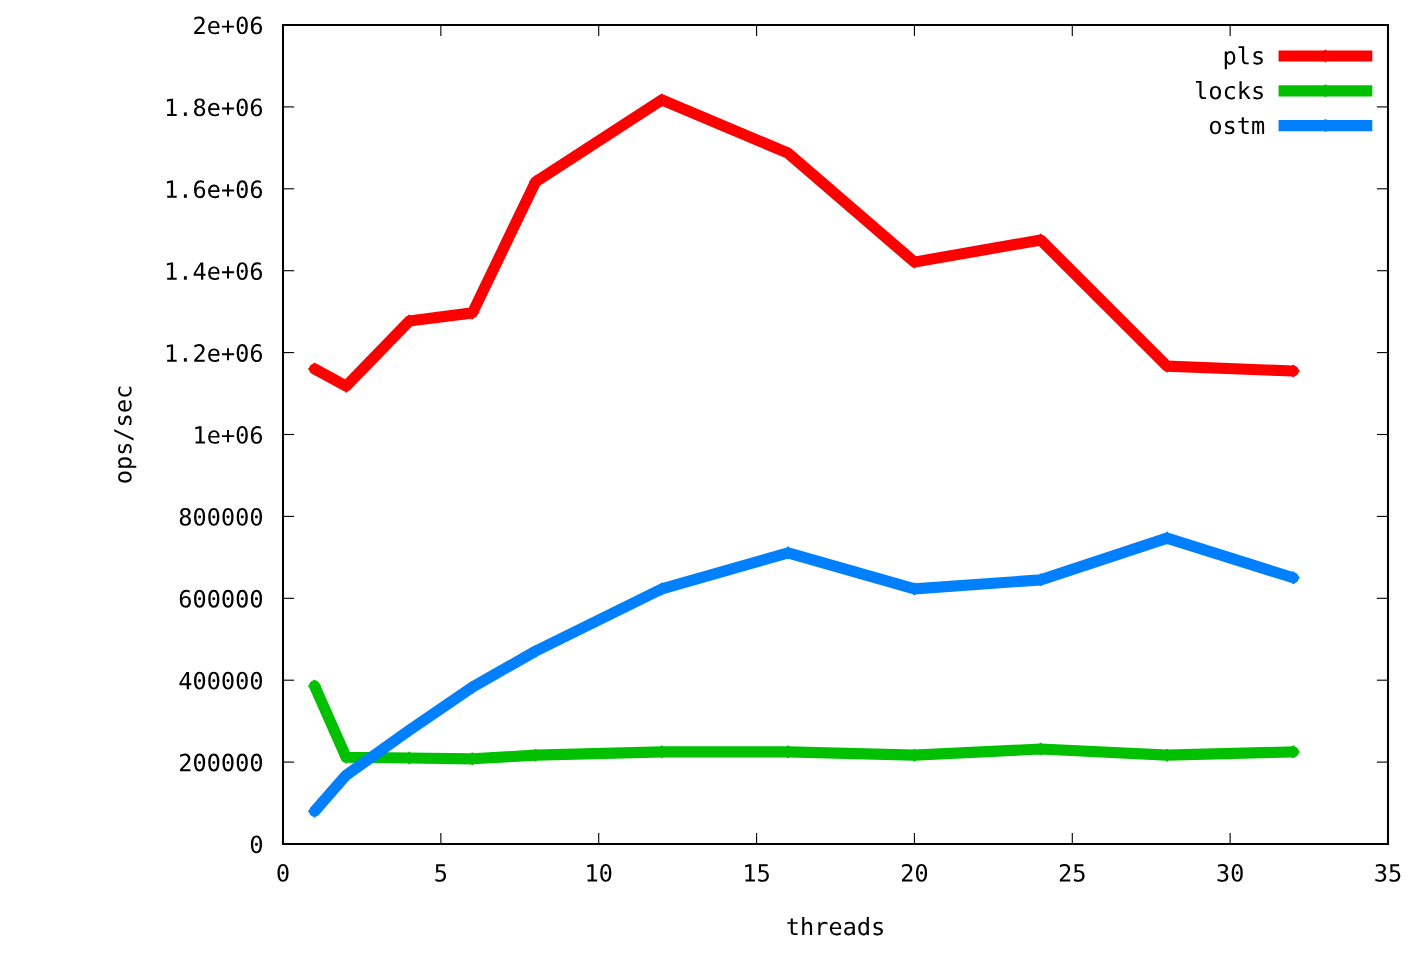 This screenshot has width=1426, height=964. Describe the element at coordinates (835, 926) in the screenshot. I see `x-axis-title: threads` at that location.